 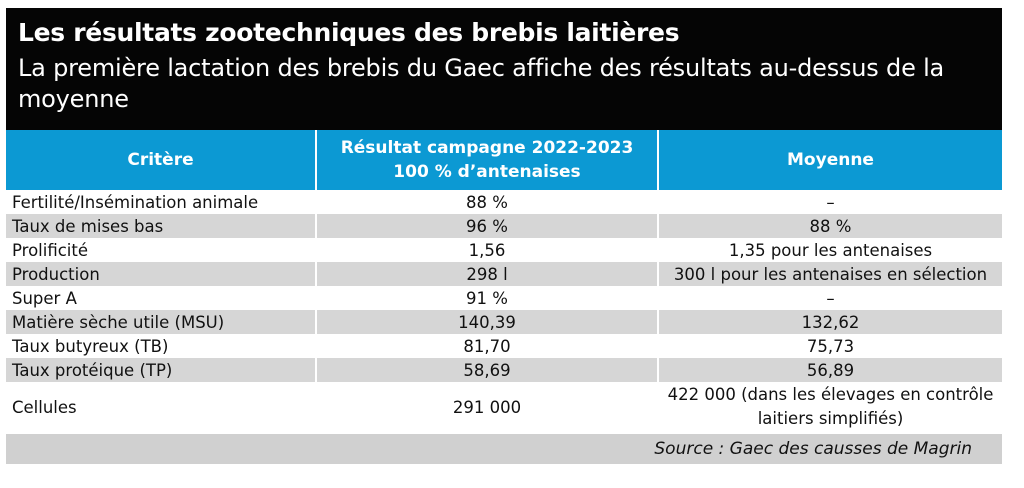 I want to click on row-criterion: Cellules, so click(x=161, y=407).